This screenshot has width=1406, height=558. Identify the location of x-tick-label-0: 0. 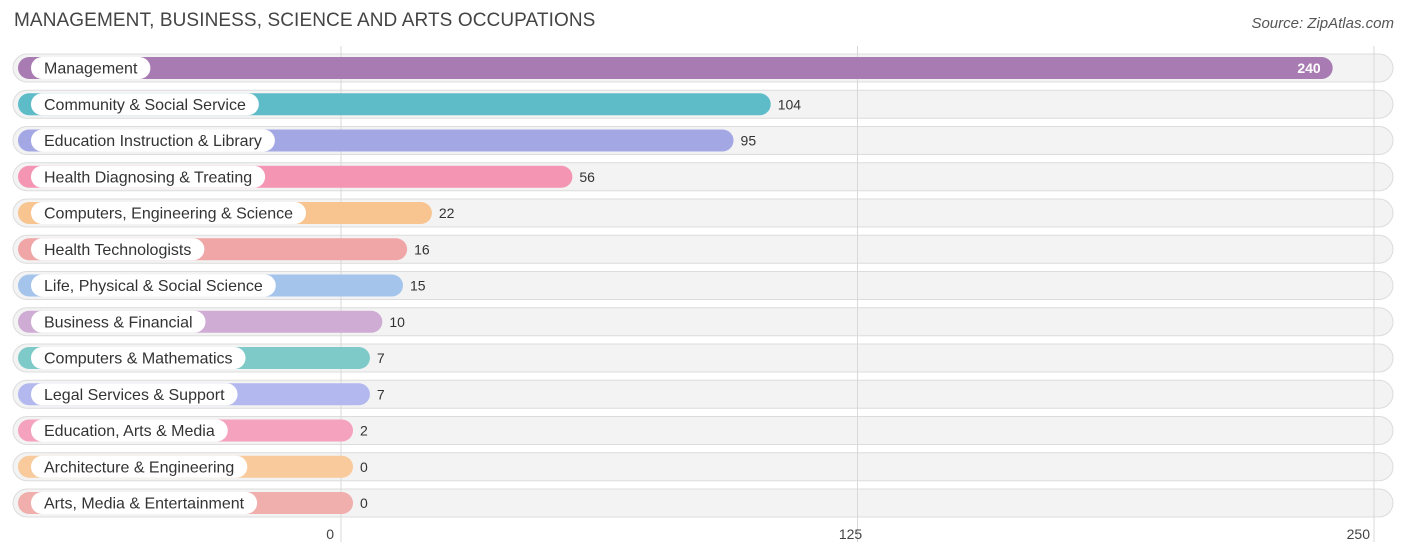
(330, 534).